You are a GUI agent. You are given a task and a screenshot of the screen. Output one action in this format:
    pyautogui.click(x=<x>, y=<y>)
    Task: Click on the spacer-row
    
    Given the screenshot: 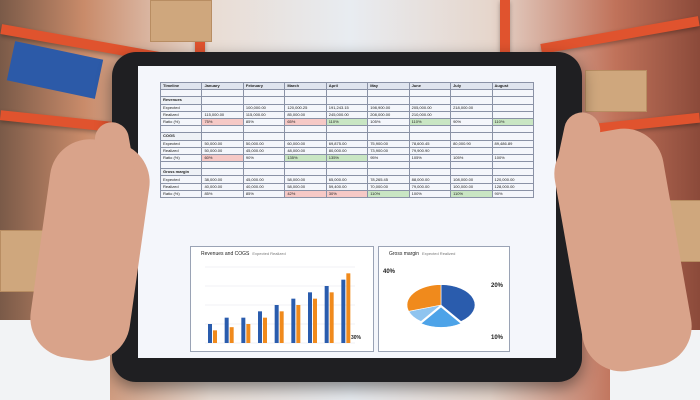 What is the action you would take?
    pyautogui.click(x=346, y=93)
    